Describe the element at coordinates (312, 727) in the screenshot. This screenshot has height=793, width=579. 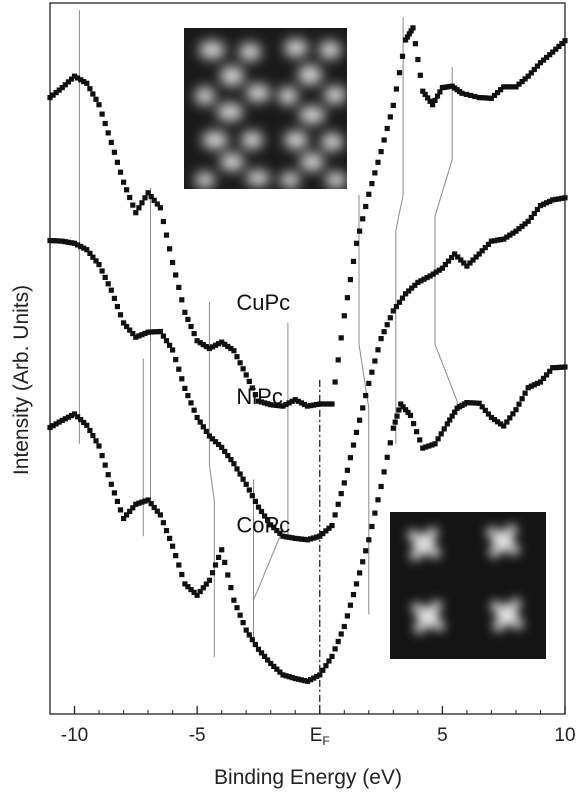
I see `x-axis-ticks: -10 -5 EF 5 10` at that location.